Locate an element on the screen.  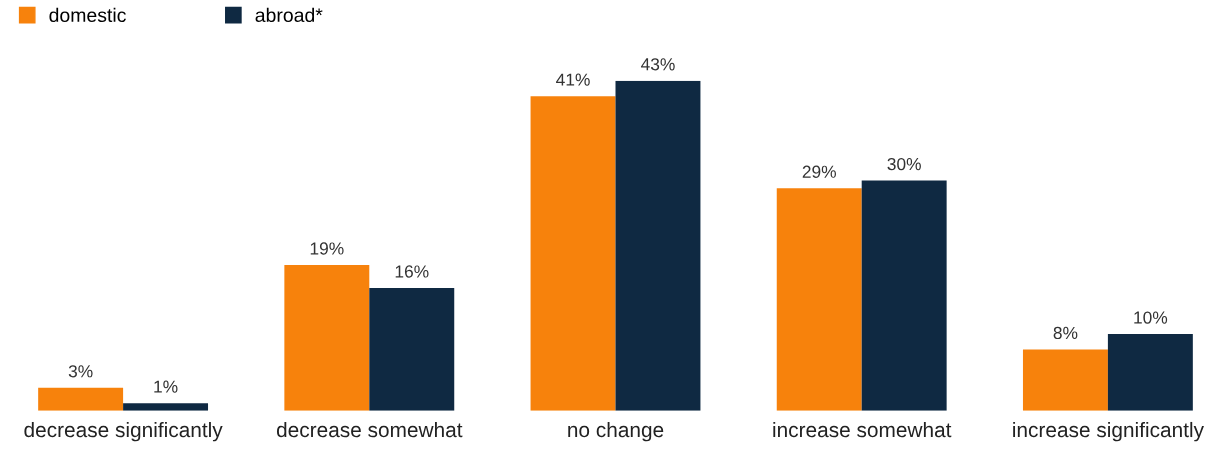
data-label: 43% is located at coordinates (657, 64).